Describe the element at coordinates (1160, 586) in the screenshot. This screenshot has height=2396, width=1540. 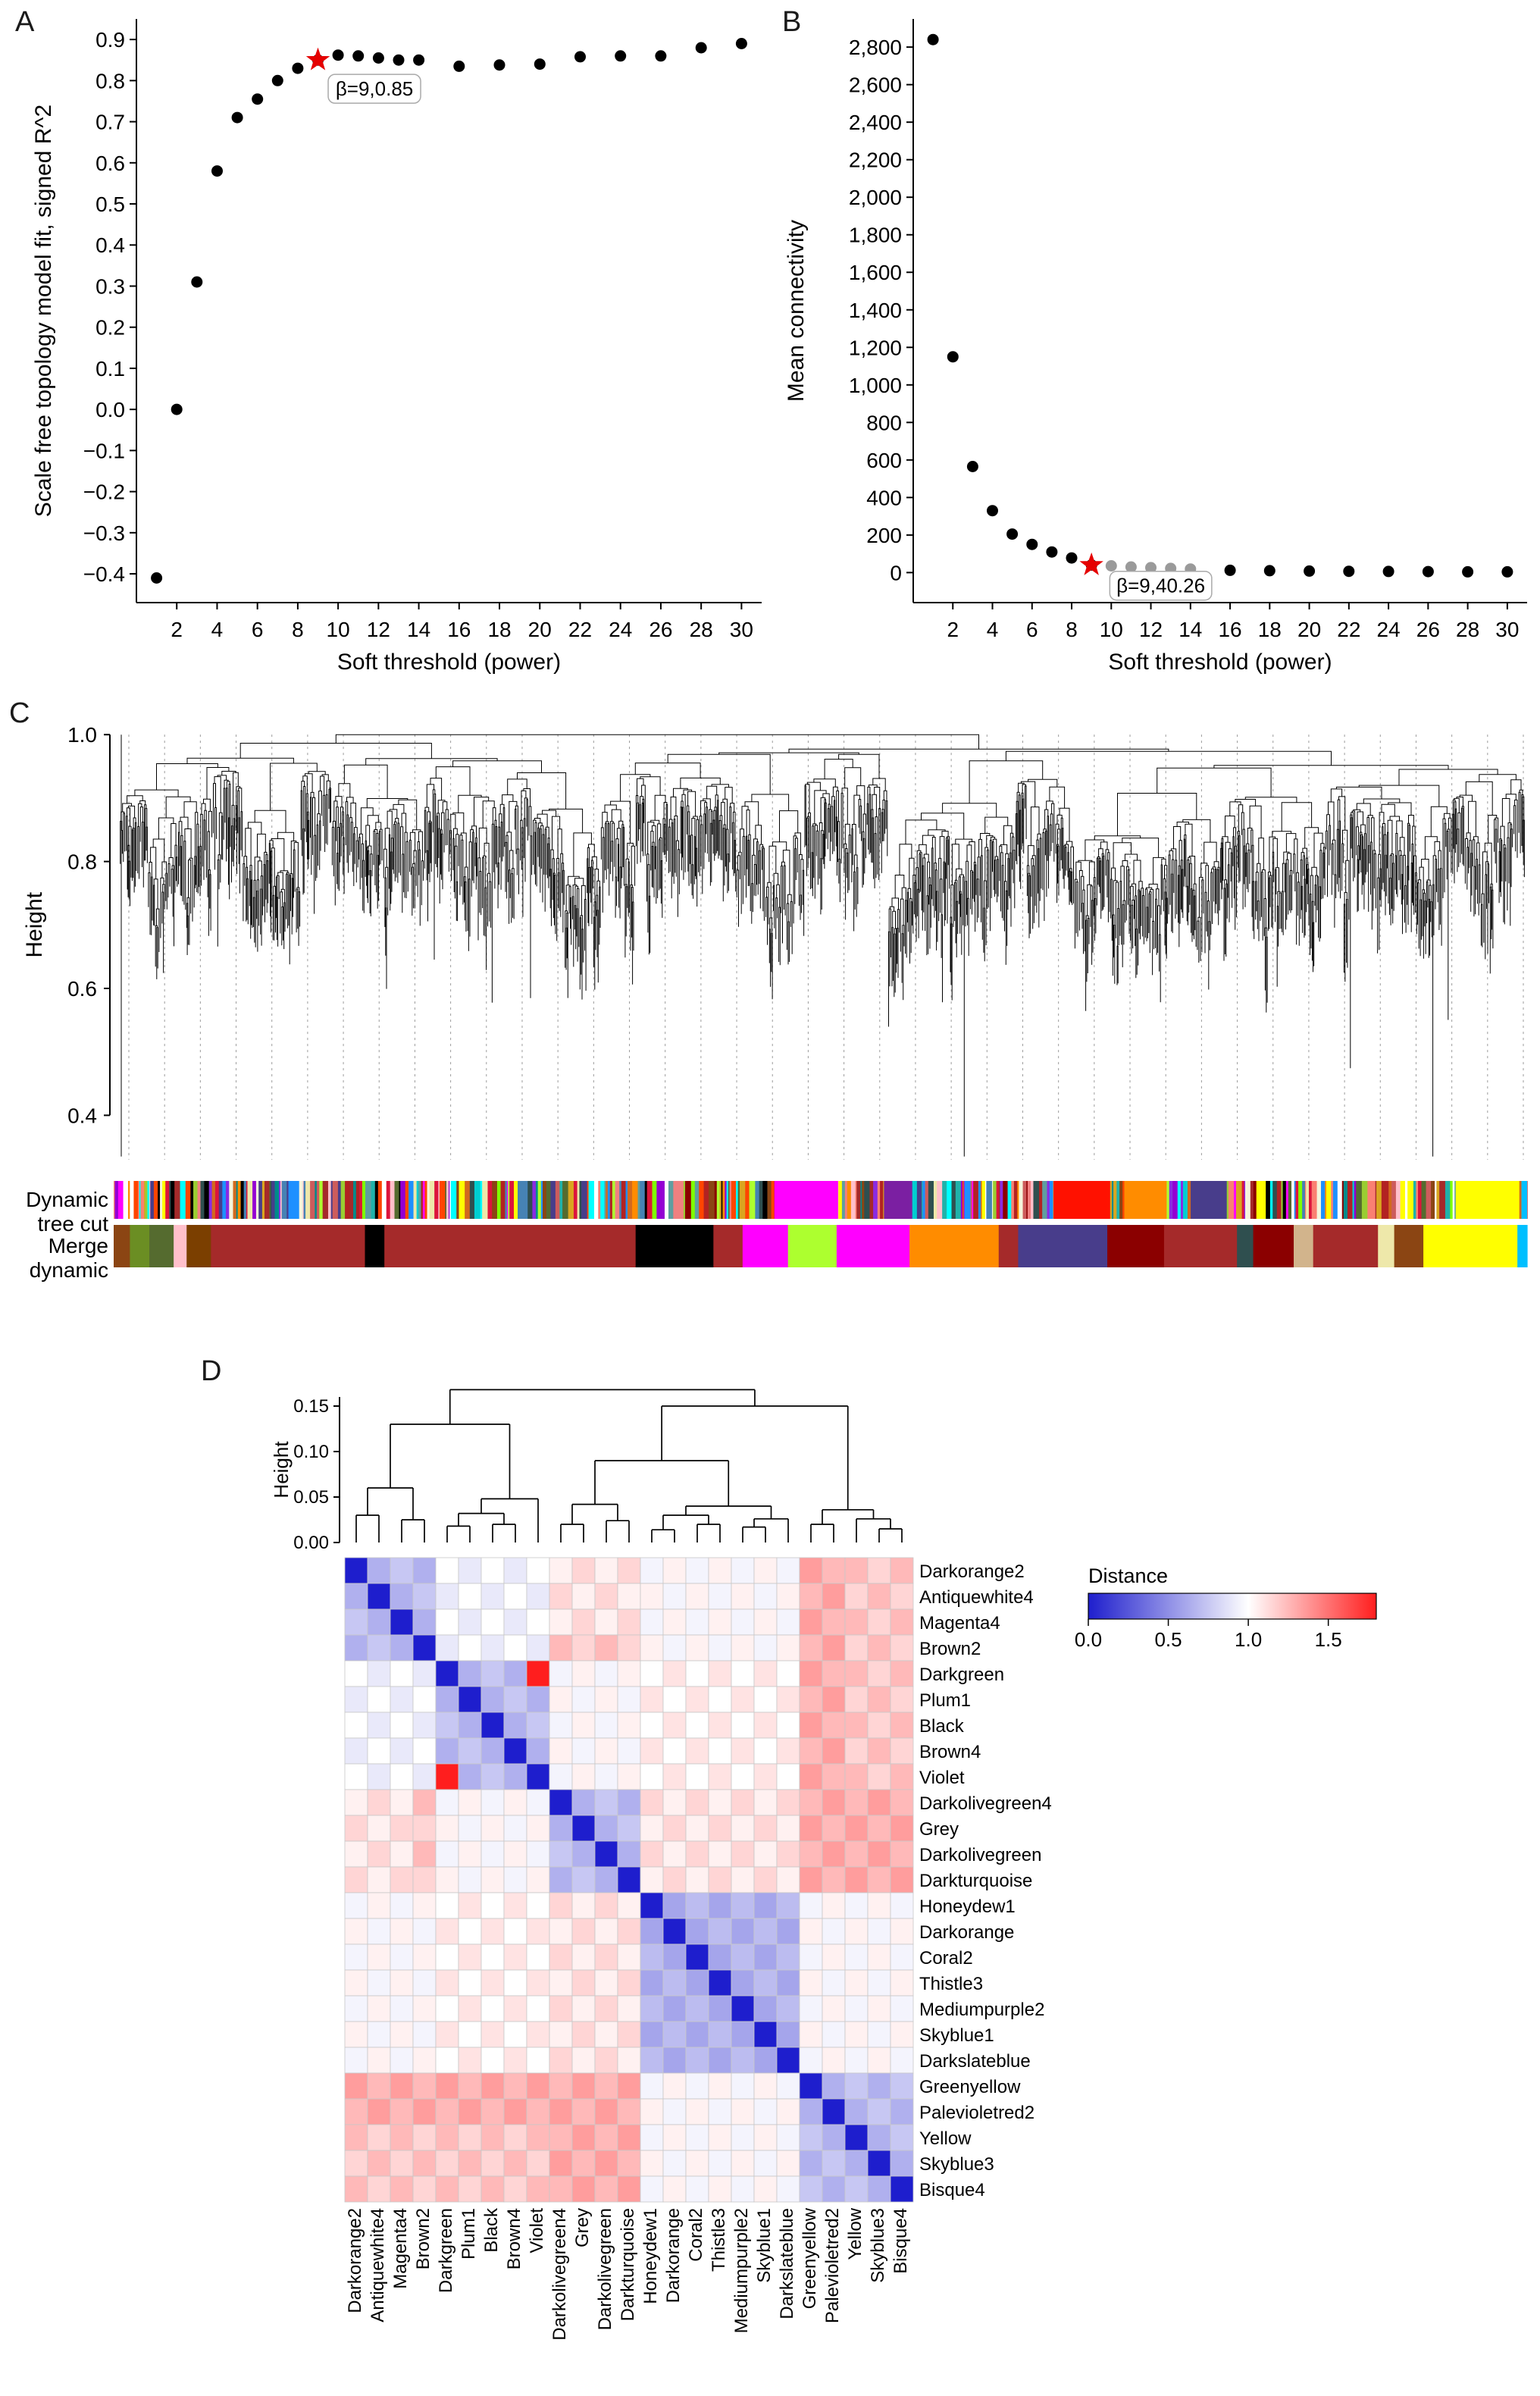
I see `svg-text: β=9,40.26` at that location.